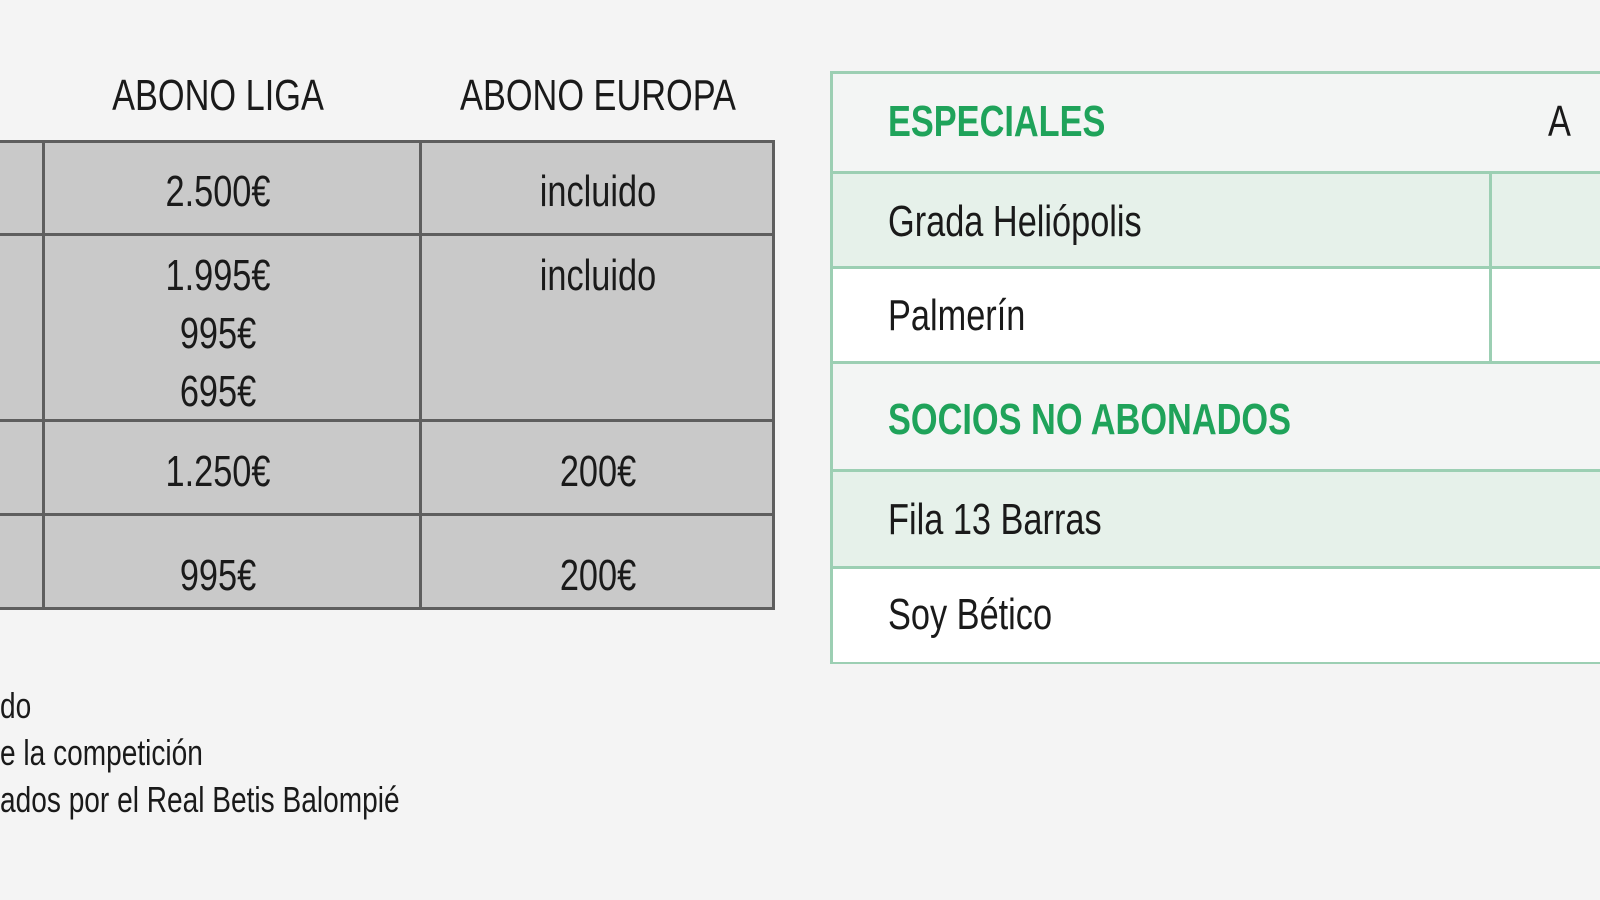 The width and height of the screenshot is (1600, 900). What do you see at coordinates (957, 315) in the screenshot?
I see `row-label: Palmerín` at bounding box center [957, 315].